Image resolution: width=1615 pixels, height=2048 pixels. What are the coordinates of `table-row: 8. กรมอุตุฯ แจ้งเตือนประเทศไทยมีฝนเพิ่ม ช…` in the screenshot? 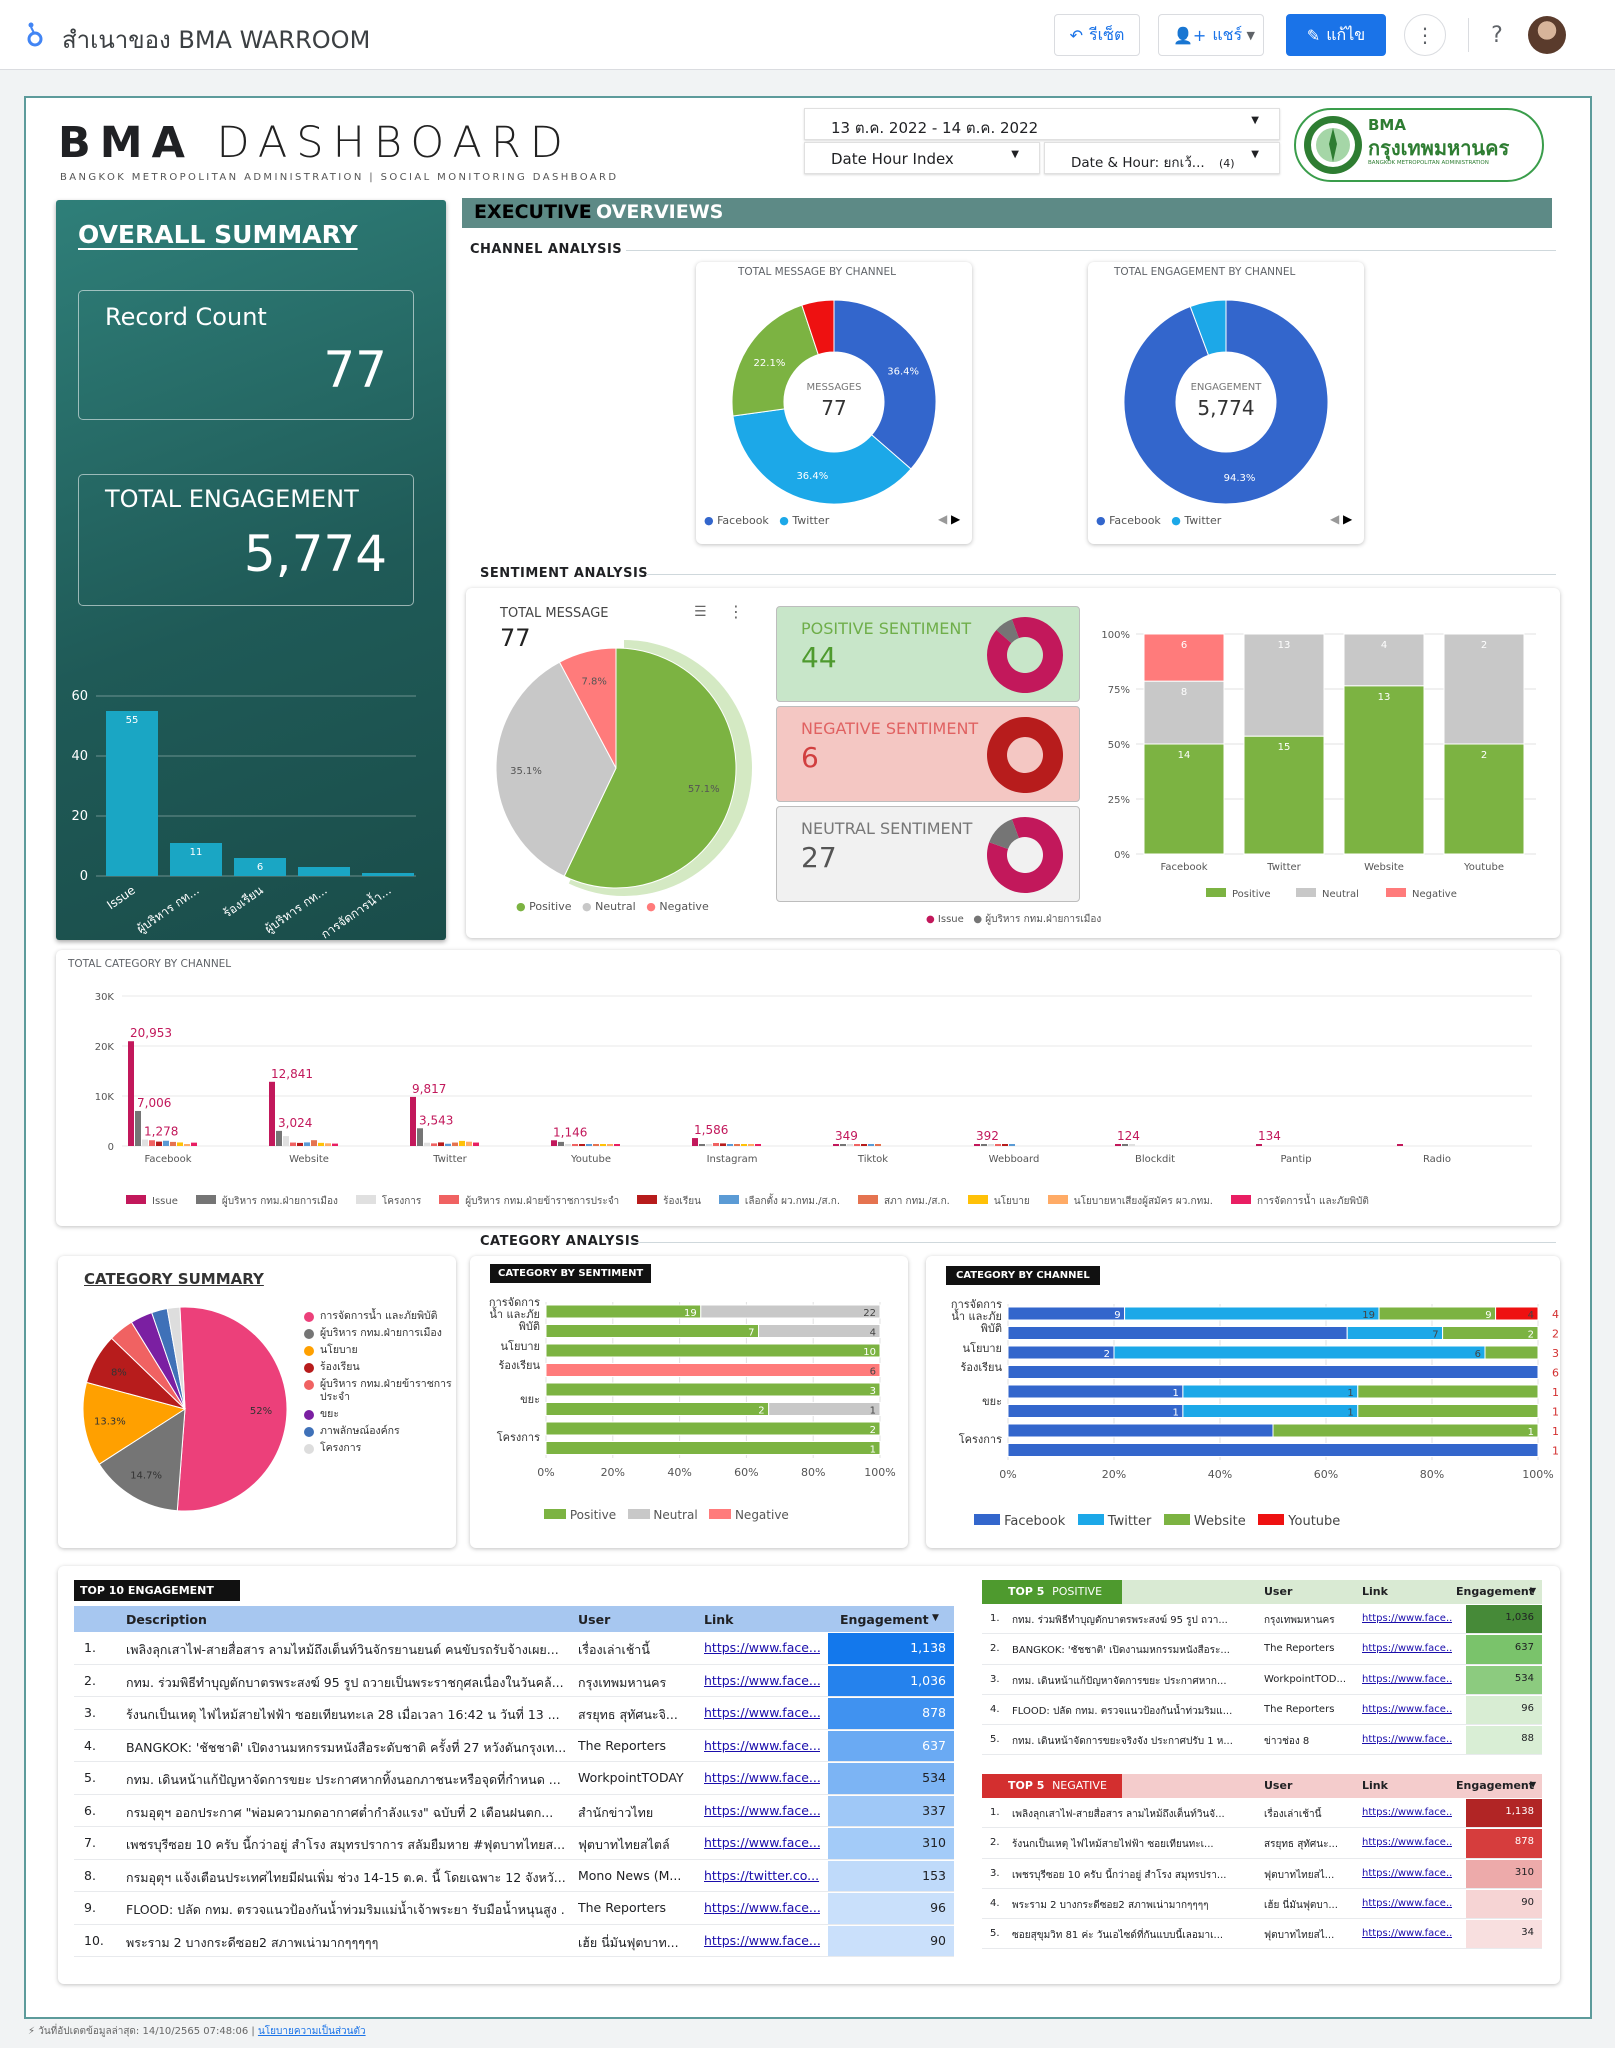 It's located at (514, 1876).